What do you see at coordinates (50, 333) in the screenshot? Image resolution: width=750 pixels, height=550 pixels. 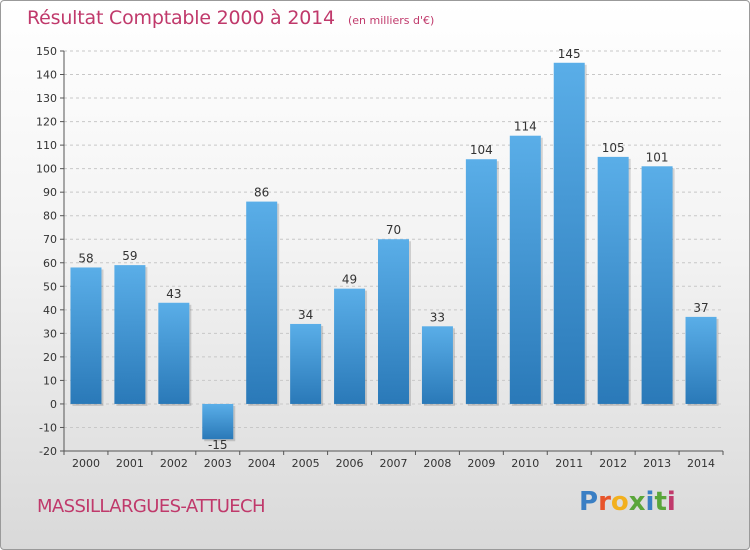 I see `y-tick-label: 30` at bounding box center [50, 333].